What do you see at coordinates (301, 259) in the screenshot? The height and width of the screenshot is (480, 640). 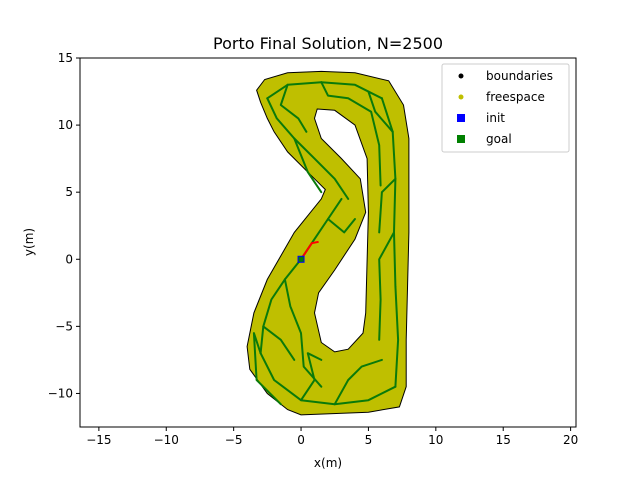 I see `goal-marker` at bounding box center [301, 259].